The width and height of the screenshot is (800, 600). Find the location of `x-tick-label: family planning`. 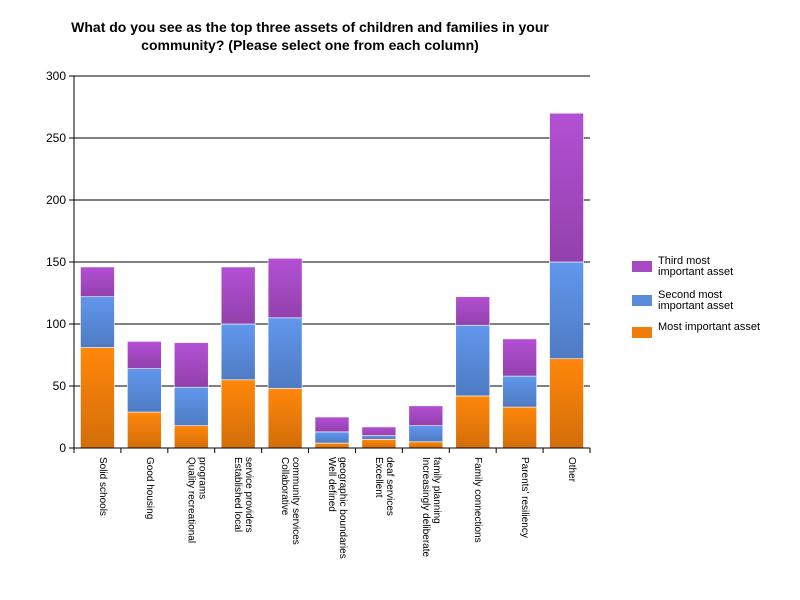

x-tick-label: family planning is located at coordinates (436, 490).